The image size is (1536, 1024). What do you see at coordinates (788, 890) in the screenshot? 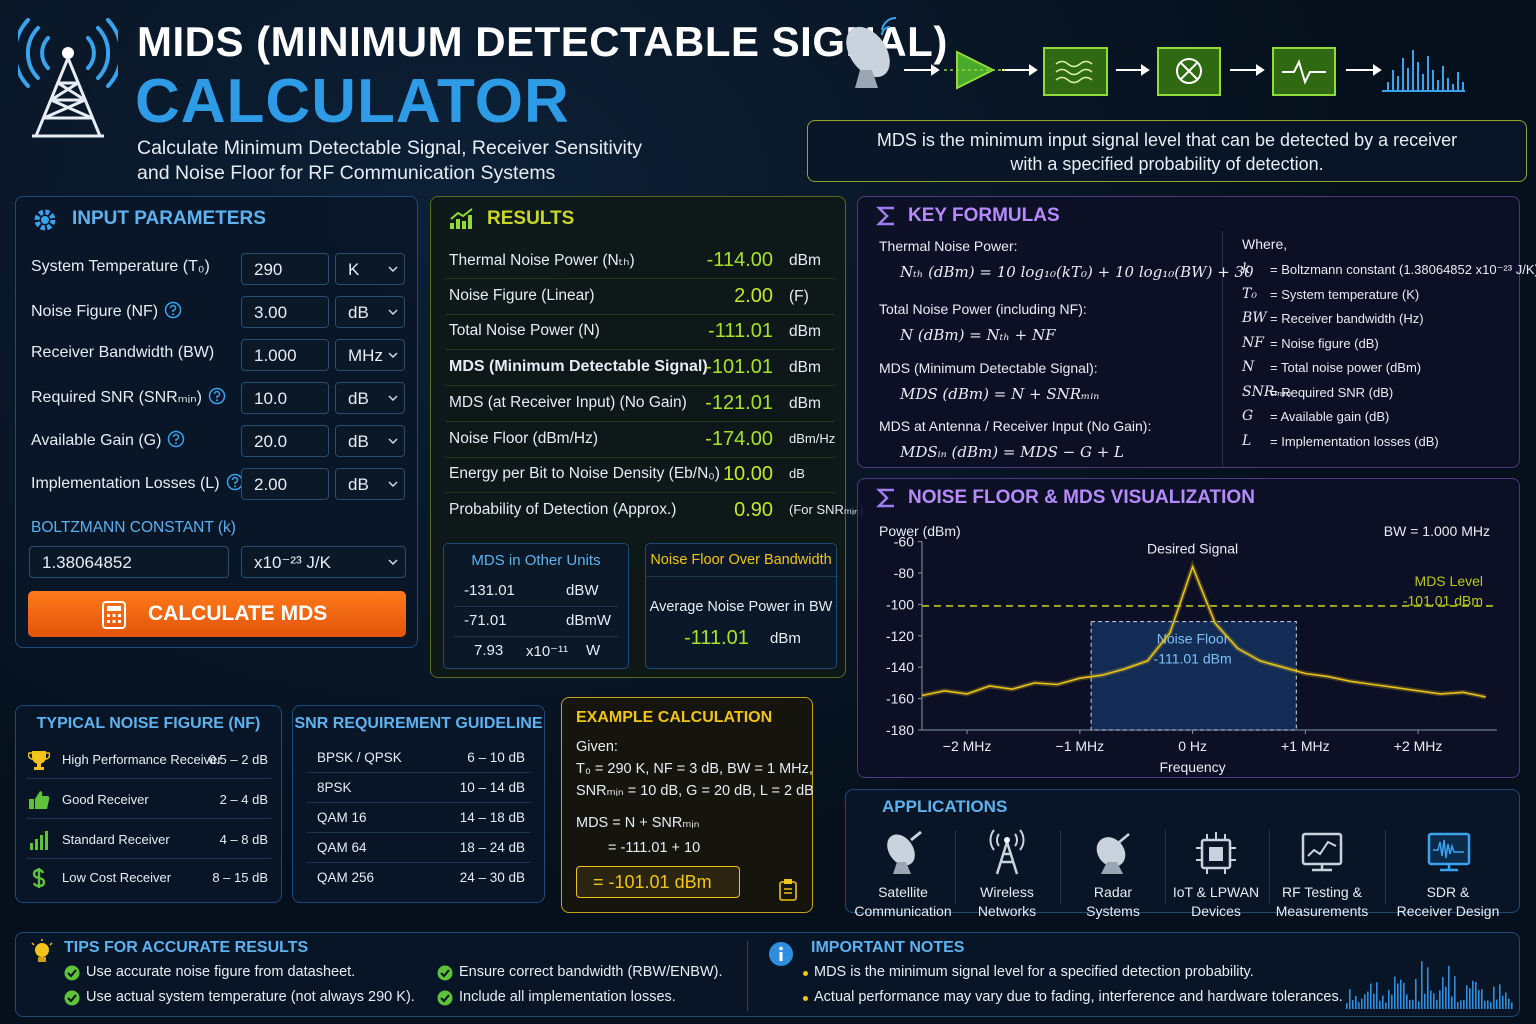
I see `clipboard-icon` at bounding box center [788, 890].